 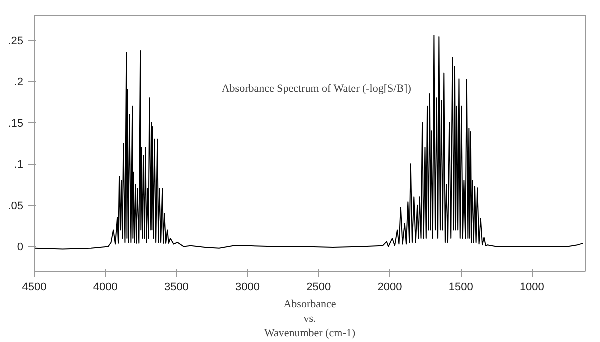 I want to click on x-tick-label: 3000, so click(x=248, y=288).